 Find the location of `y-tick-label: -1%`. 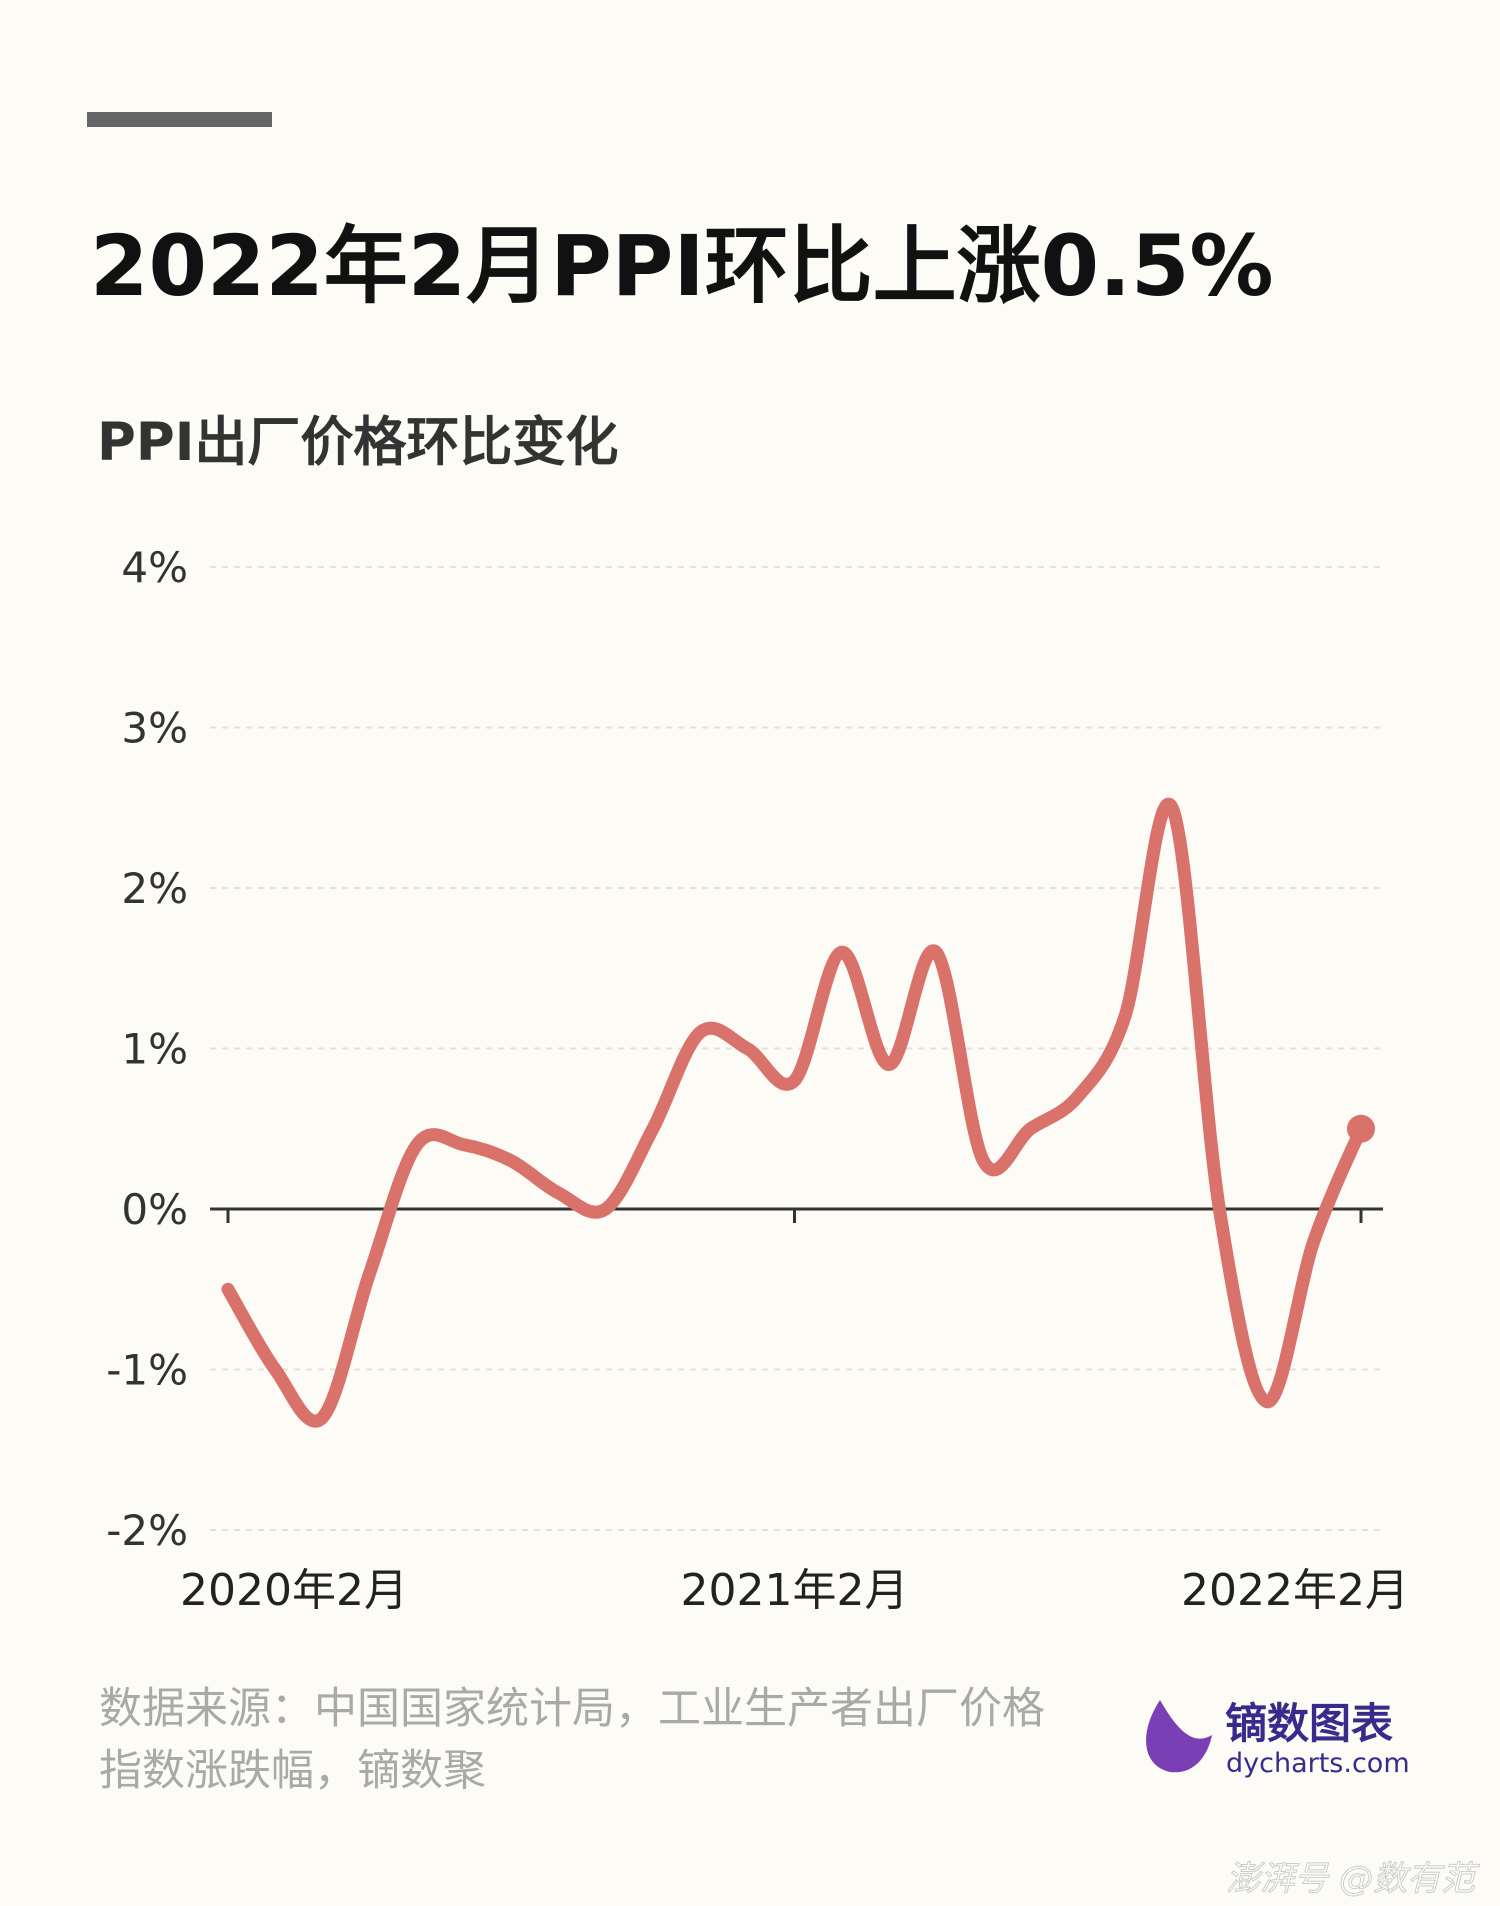

y-tick-label: -1% is located at coordinates (147, 1370).